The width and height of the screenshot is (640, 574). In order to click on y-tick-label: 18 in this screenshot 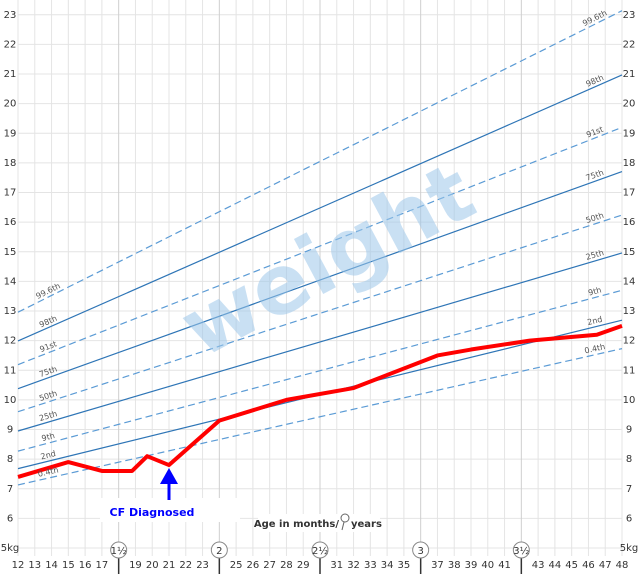, I will do `click(10, 163)`.